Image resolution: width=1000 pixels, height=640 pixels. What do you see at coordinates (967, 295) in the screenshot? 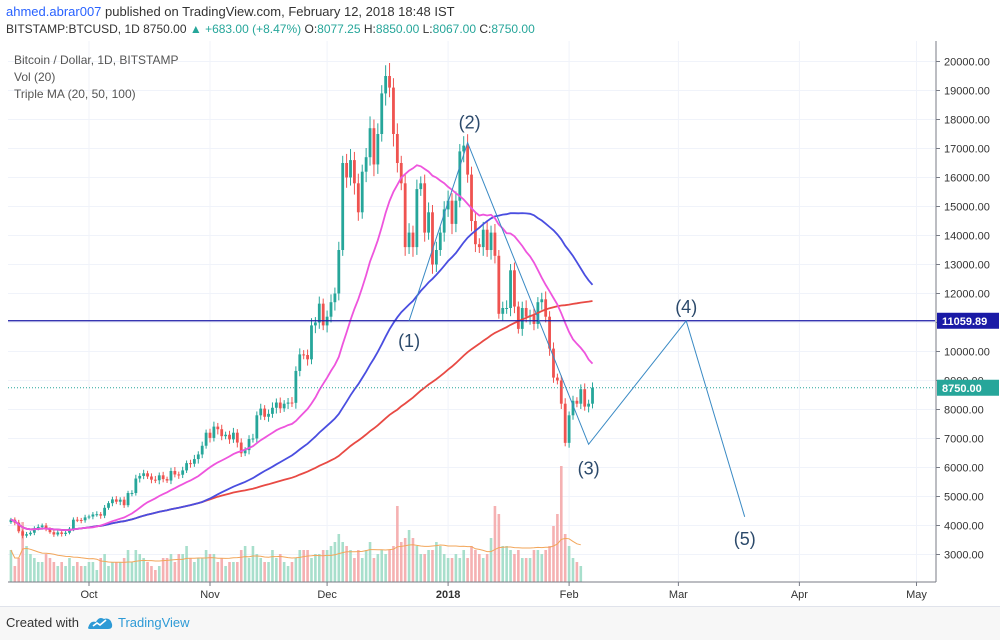
I see `price-tick-label: 12000.00` at bounding box center [967, 295].